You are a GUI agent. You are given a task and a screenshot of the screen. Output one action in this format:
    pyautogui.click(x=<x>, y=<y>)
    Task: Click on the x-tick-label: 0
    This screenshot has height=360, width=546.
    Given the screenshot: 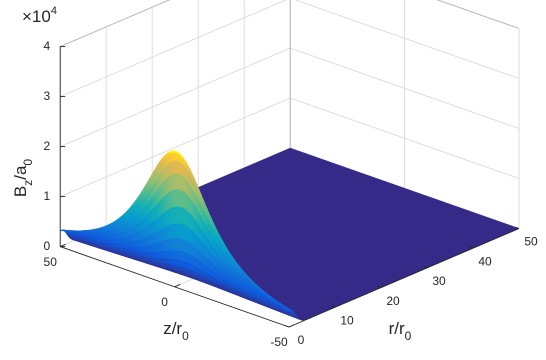 What is the action you would take?
    pyautogui.click(x=164, y=302)
    